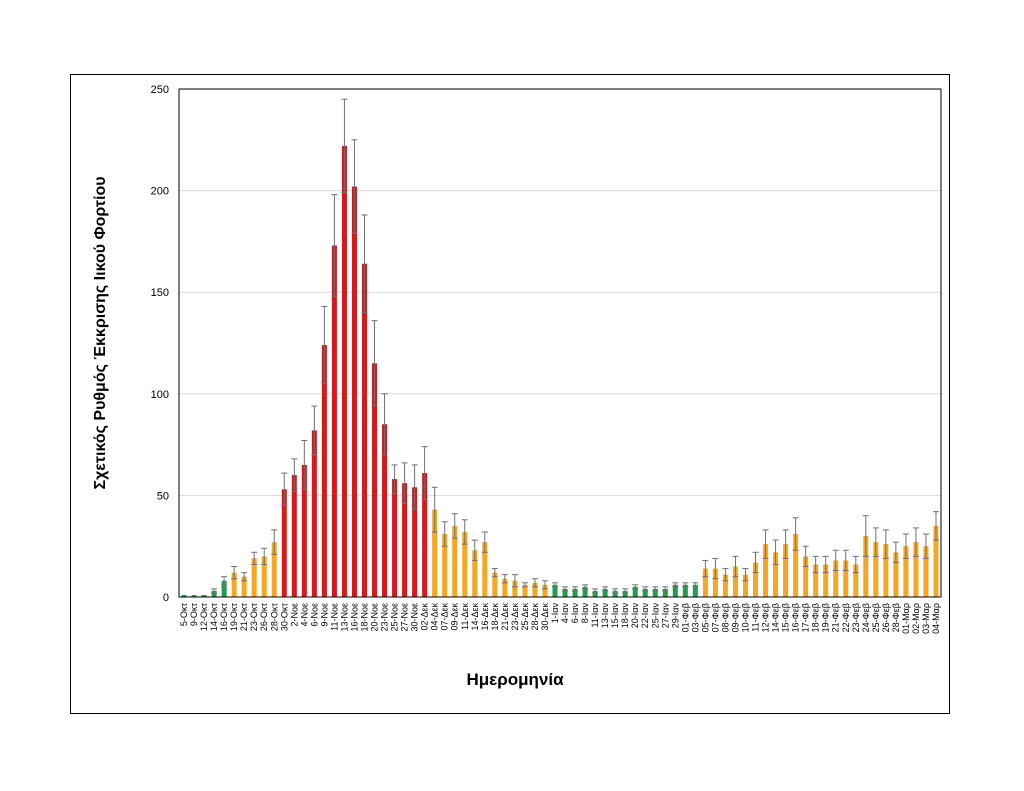 The image size is (1024, 791). Describe the element at coordinates (166, 598) in the screenshot. I see `y-tick-label: 0` at that location.